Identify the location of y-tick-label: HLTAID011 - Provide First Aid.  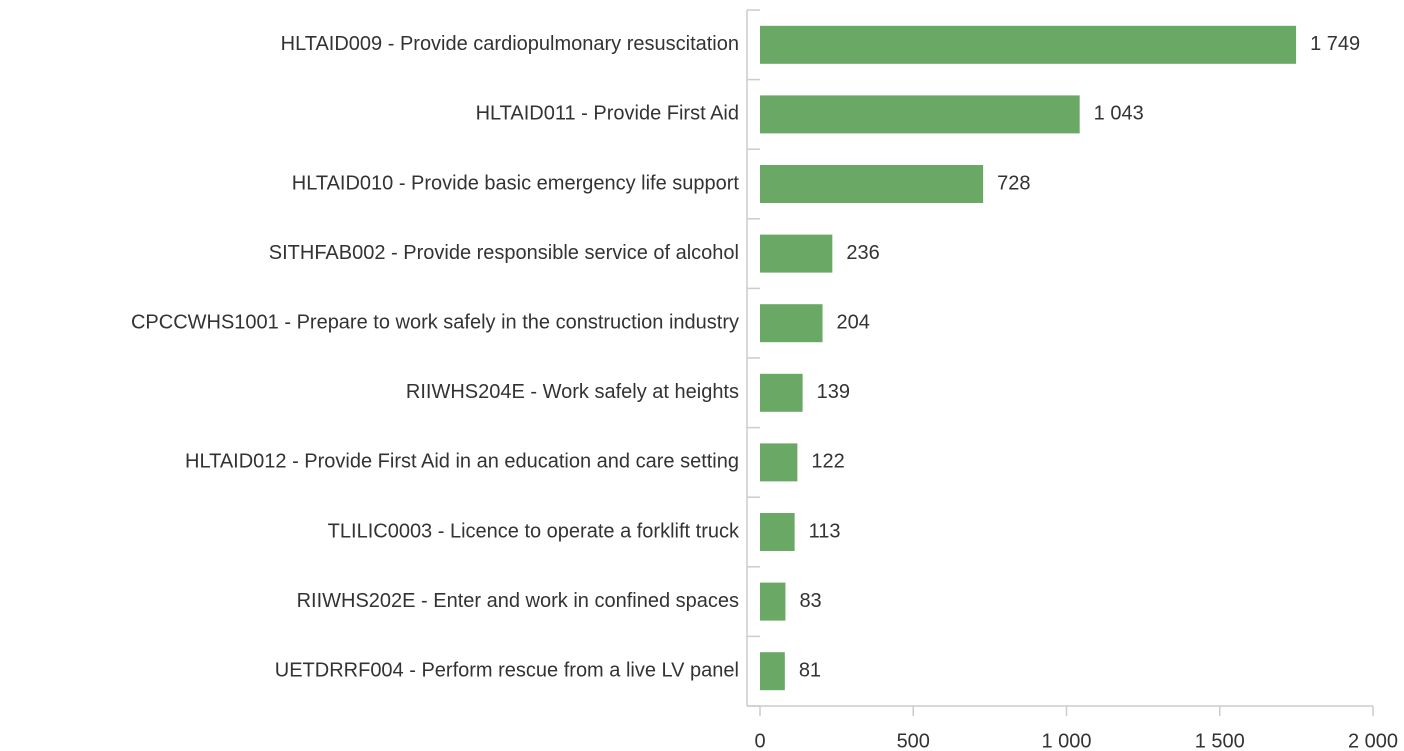
(607, 114).